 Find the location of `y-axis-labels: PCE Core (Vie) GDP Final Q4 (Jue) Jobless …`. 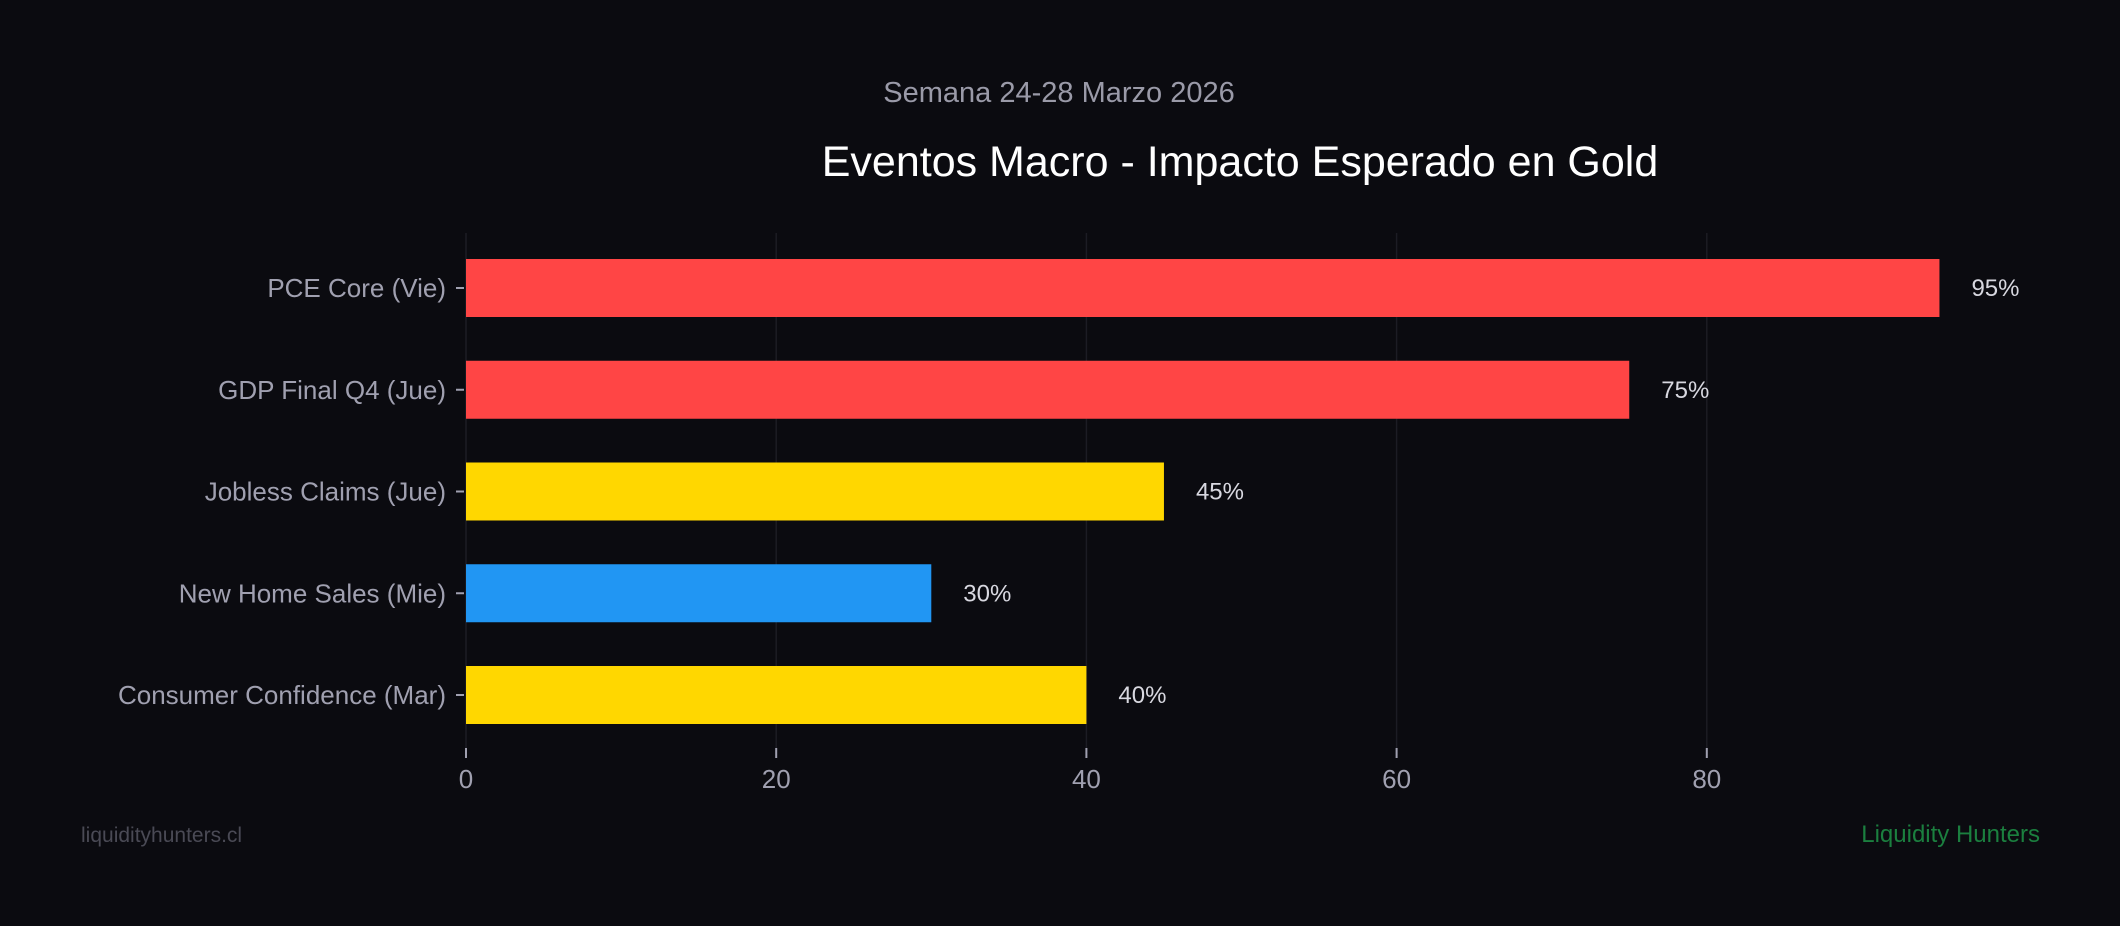

y-axis-labels: PCE Core (Vie) GDP Final Q4 (Jue) Jobless … is located at coordinates (291, 491).